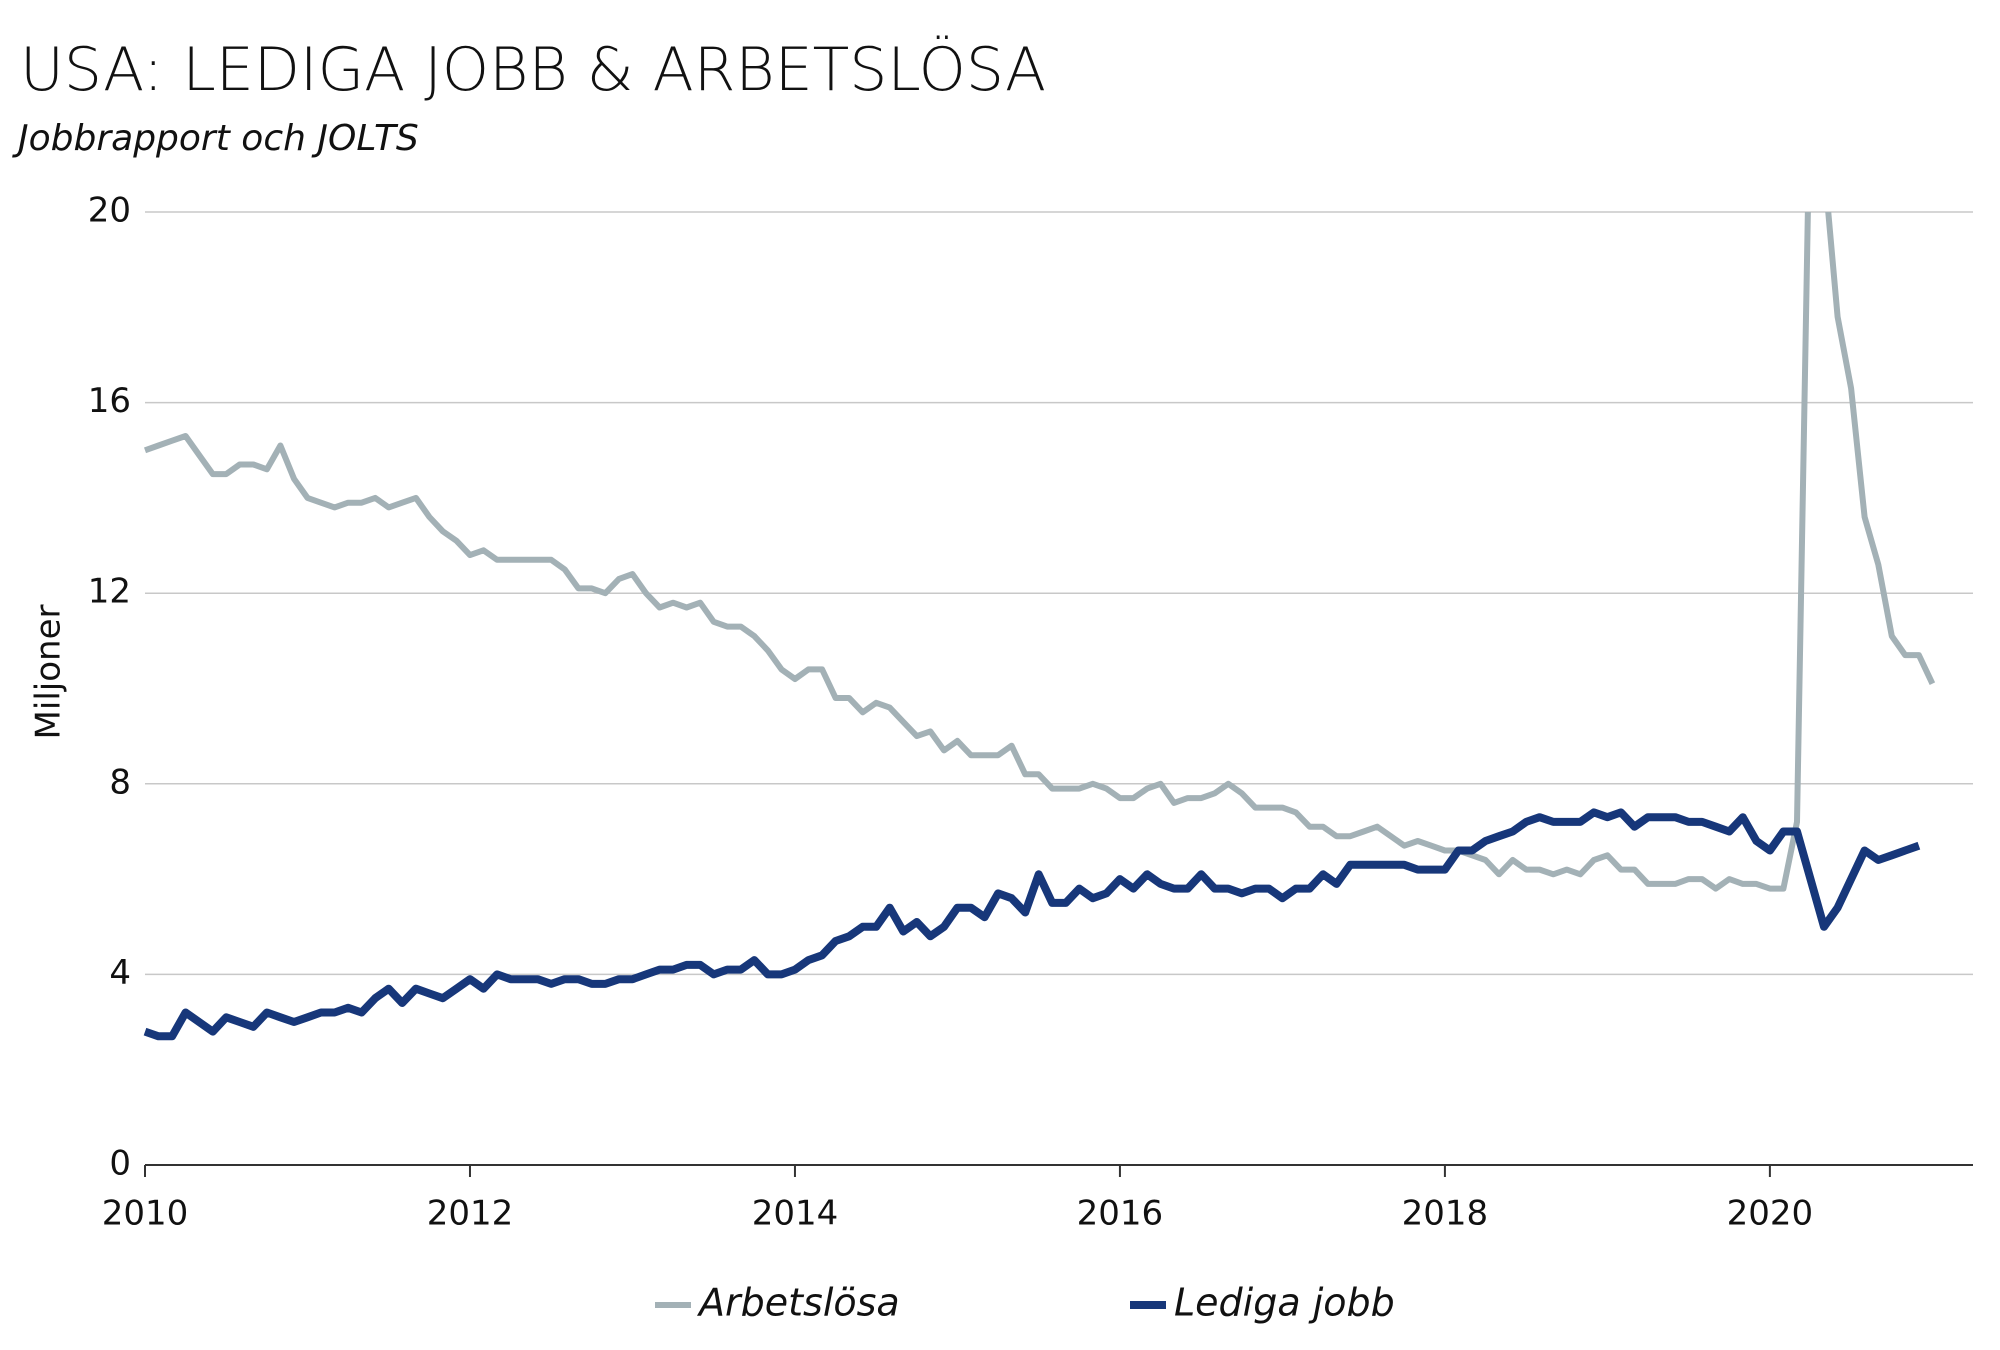  Describe the element at coordinates (470, 1214) in the screenshot. I see `x-tick-label: 2012` at that location.